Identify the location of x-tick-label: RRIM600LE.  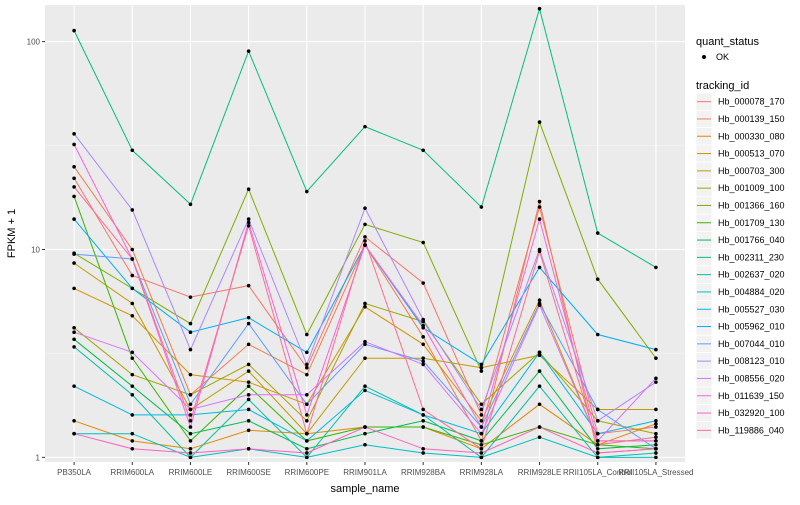
(191, 472).